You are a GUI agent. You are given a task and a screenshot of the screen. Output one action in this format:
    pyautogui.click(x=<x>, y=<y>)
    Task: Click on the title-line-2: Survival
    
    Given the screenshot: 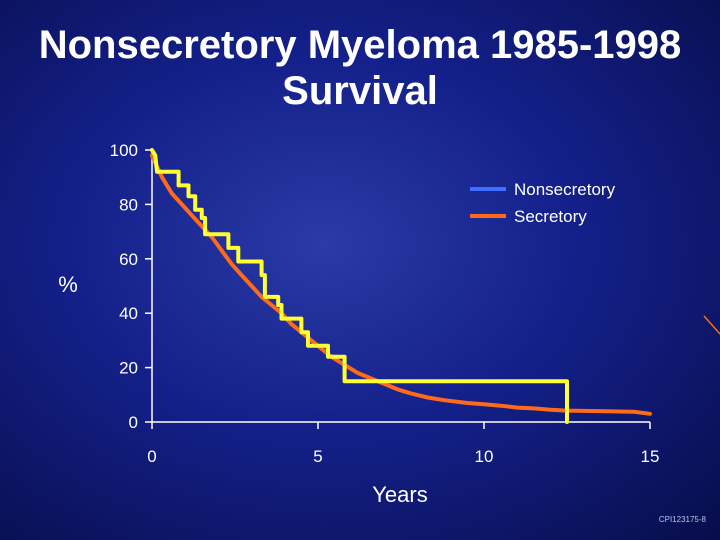 What is the action you would take?
    pyautogui.click(x=360, y=91)
    